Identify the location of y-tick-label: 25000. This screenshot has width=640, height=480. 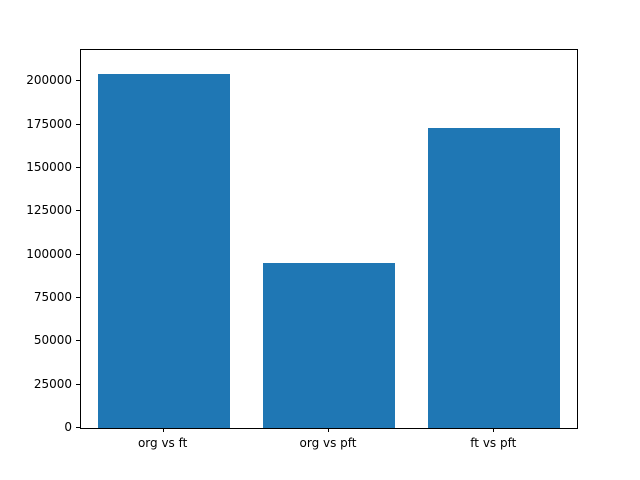
(52, 383).